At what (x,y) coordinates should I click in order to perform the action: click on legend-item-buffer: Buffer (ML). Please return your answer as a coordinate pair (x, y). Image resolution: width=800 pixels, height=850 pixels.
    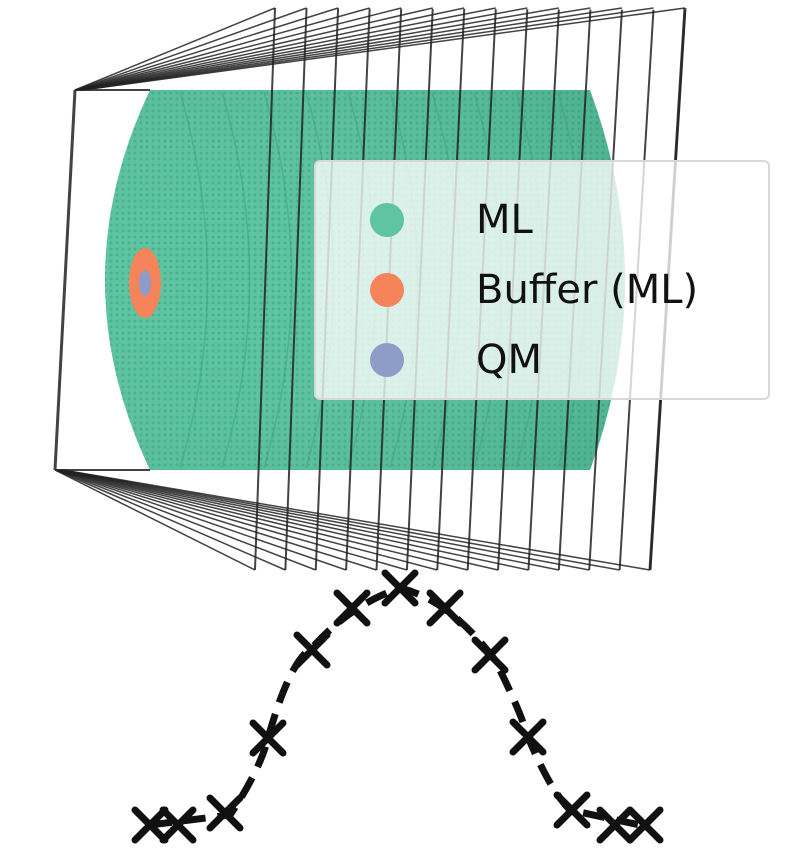
    Looking at the image, I should click on (542, 290).